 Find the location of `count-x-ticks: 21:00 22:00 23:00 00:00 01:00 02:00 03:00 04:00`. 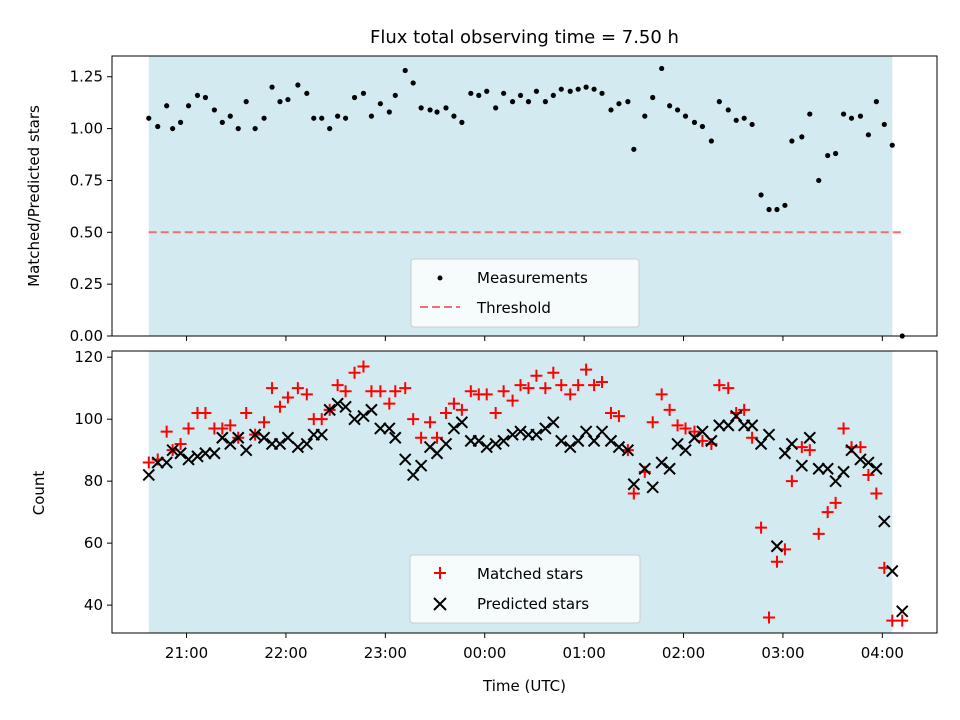

count-x-ticks: 21:00 22:00 23:00 00:00 01:00 02:00 03:00 04:00 is located at coordinates (534, 647).